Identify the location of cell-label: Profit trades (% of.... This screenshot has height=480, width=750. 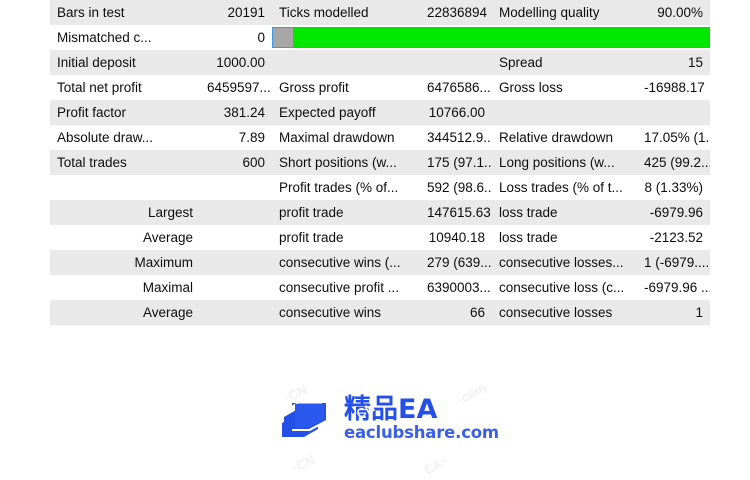
(346, 187).